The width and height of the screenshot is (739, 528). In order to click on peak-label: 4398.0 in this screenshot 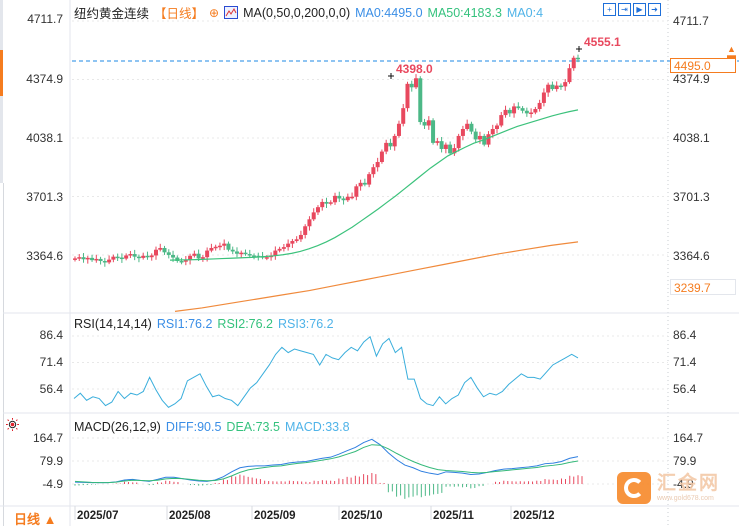, I will do `click(414, 69)`.